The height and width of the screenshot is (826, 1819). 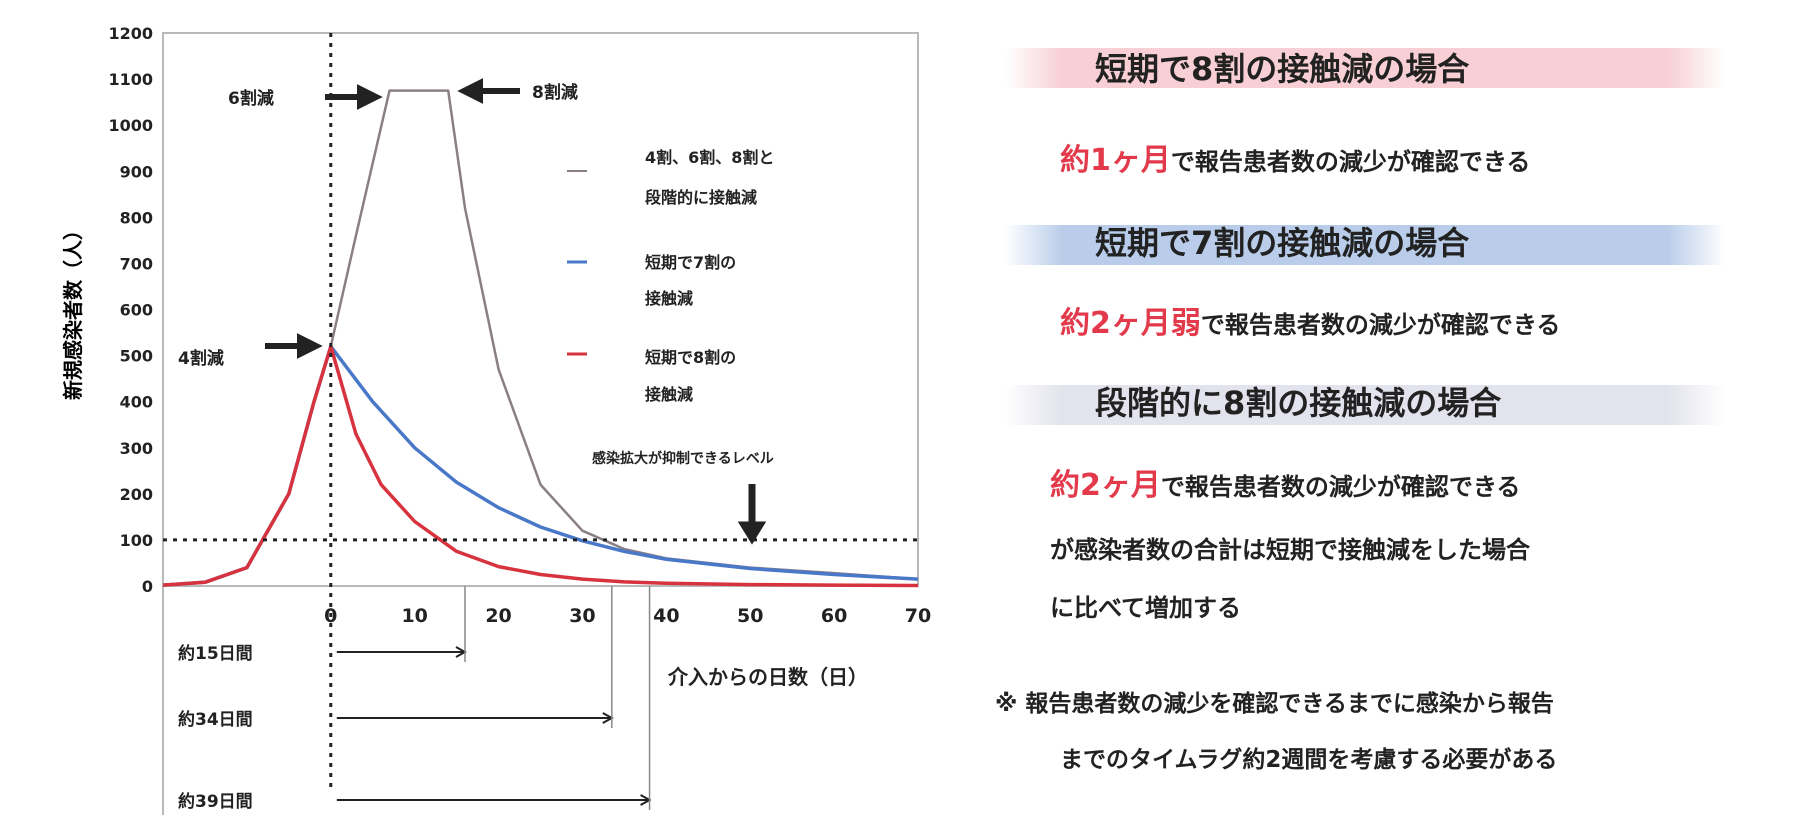 What do you see at coordinates (1282, 243) in the screenshot?
I see `heading-70: 短期で7割の接触減の場合` at bounding box center [1282, 243].